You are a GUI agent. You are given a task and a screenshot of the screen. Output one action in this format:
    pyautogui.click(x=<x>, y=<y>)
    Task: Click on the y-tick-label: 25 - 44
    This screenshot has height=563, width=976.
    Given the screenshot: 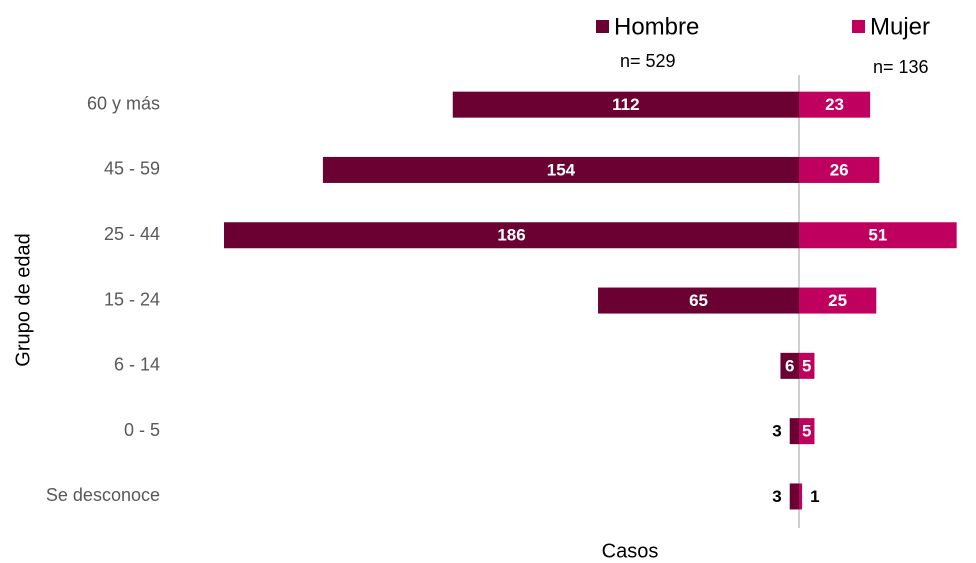 What is the action you would take?
    pyautogui.click(x=132, y=234)
    